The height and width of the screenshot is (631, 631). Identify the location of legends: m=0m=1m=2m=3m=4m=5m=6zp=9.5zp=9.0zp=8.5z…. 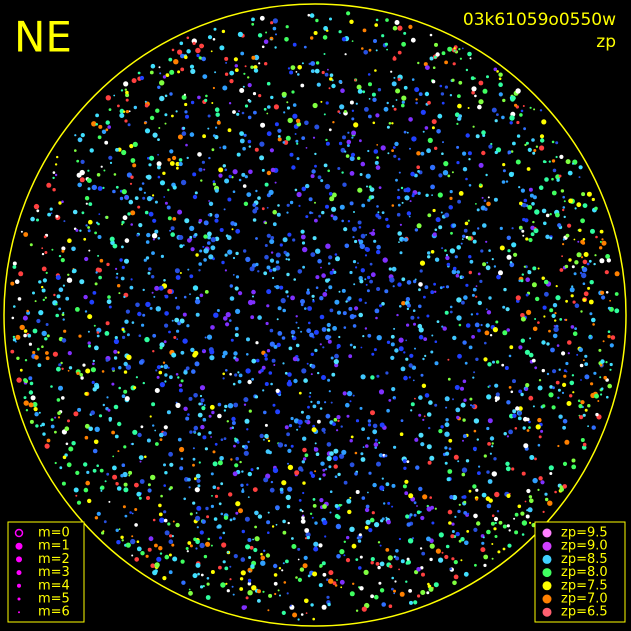
(311, 573).